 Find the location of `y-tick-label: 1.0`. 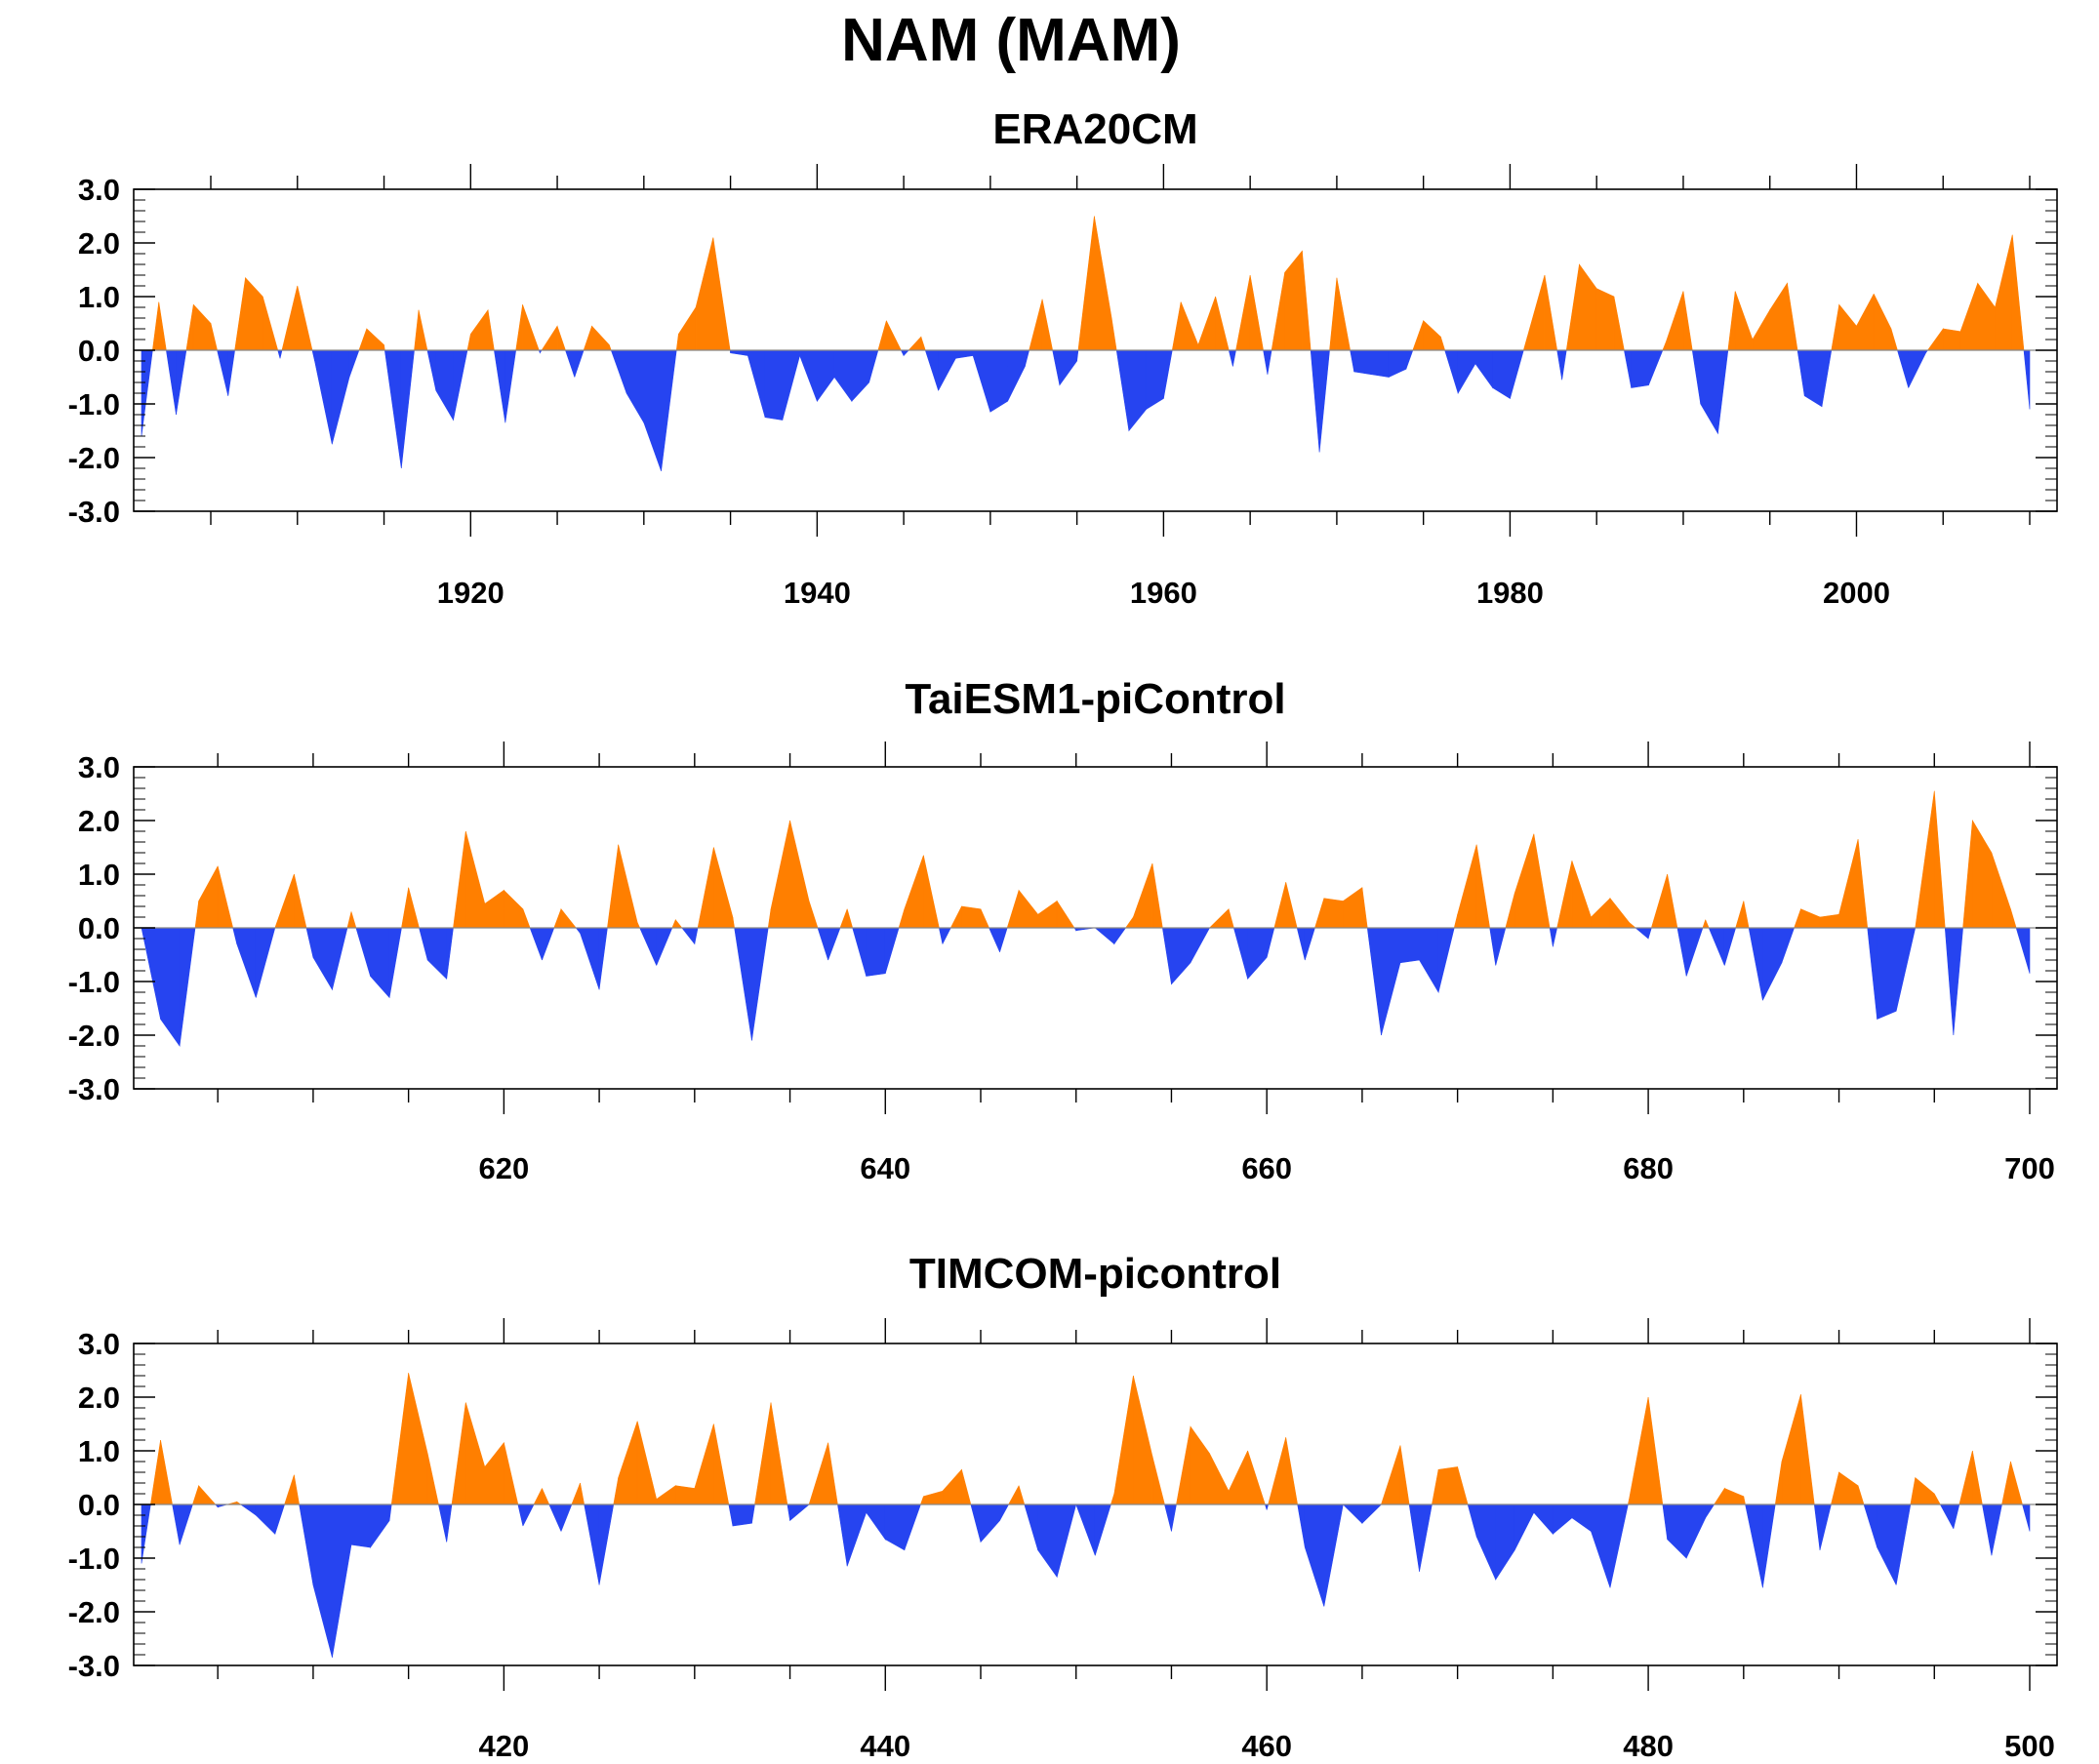

y-tick-label: 1.0 is located at coordinates (99, 1451).